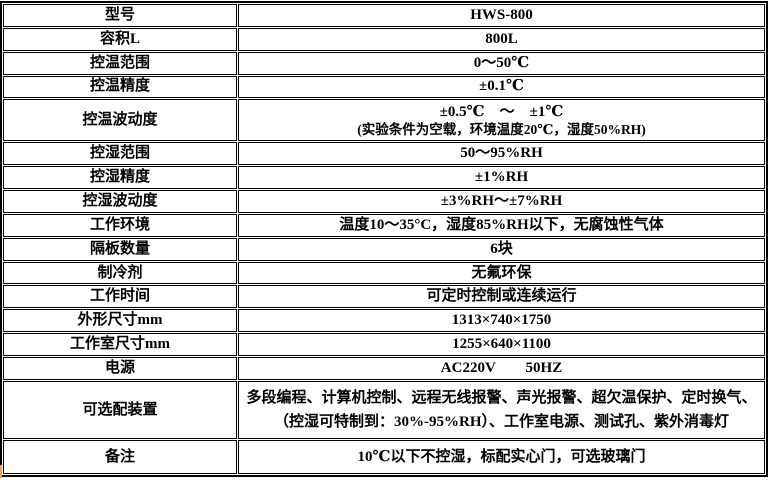 This screenshot has height=480, width=770. What do you see at coordinates (1, 471) in the screenshot?
I see `screen-edge-artifact` at bounding box center [1, 471].